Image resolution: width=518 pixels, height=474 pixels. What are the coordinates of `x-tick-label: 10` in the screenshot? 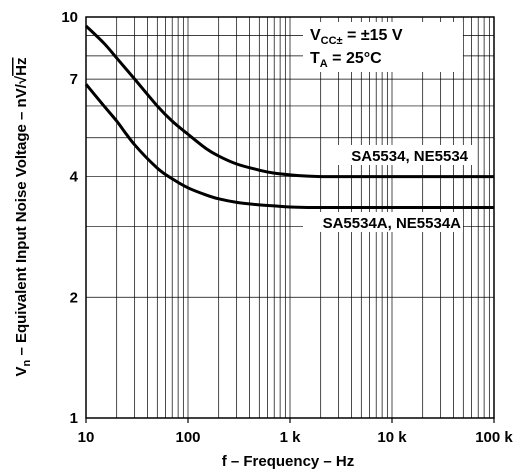 It's located at (86, 437).